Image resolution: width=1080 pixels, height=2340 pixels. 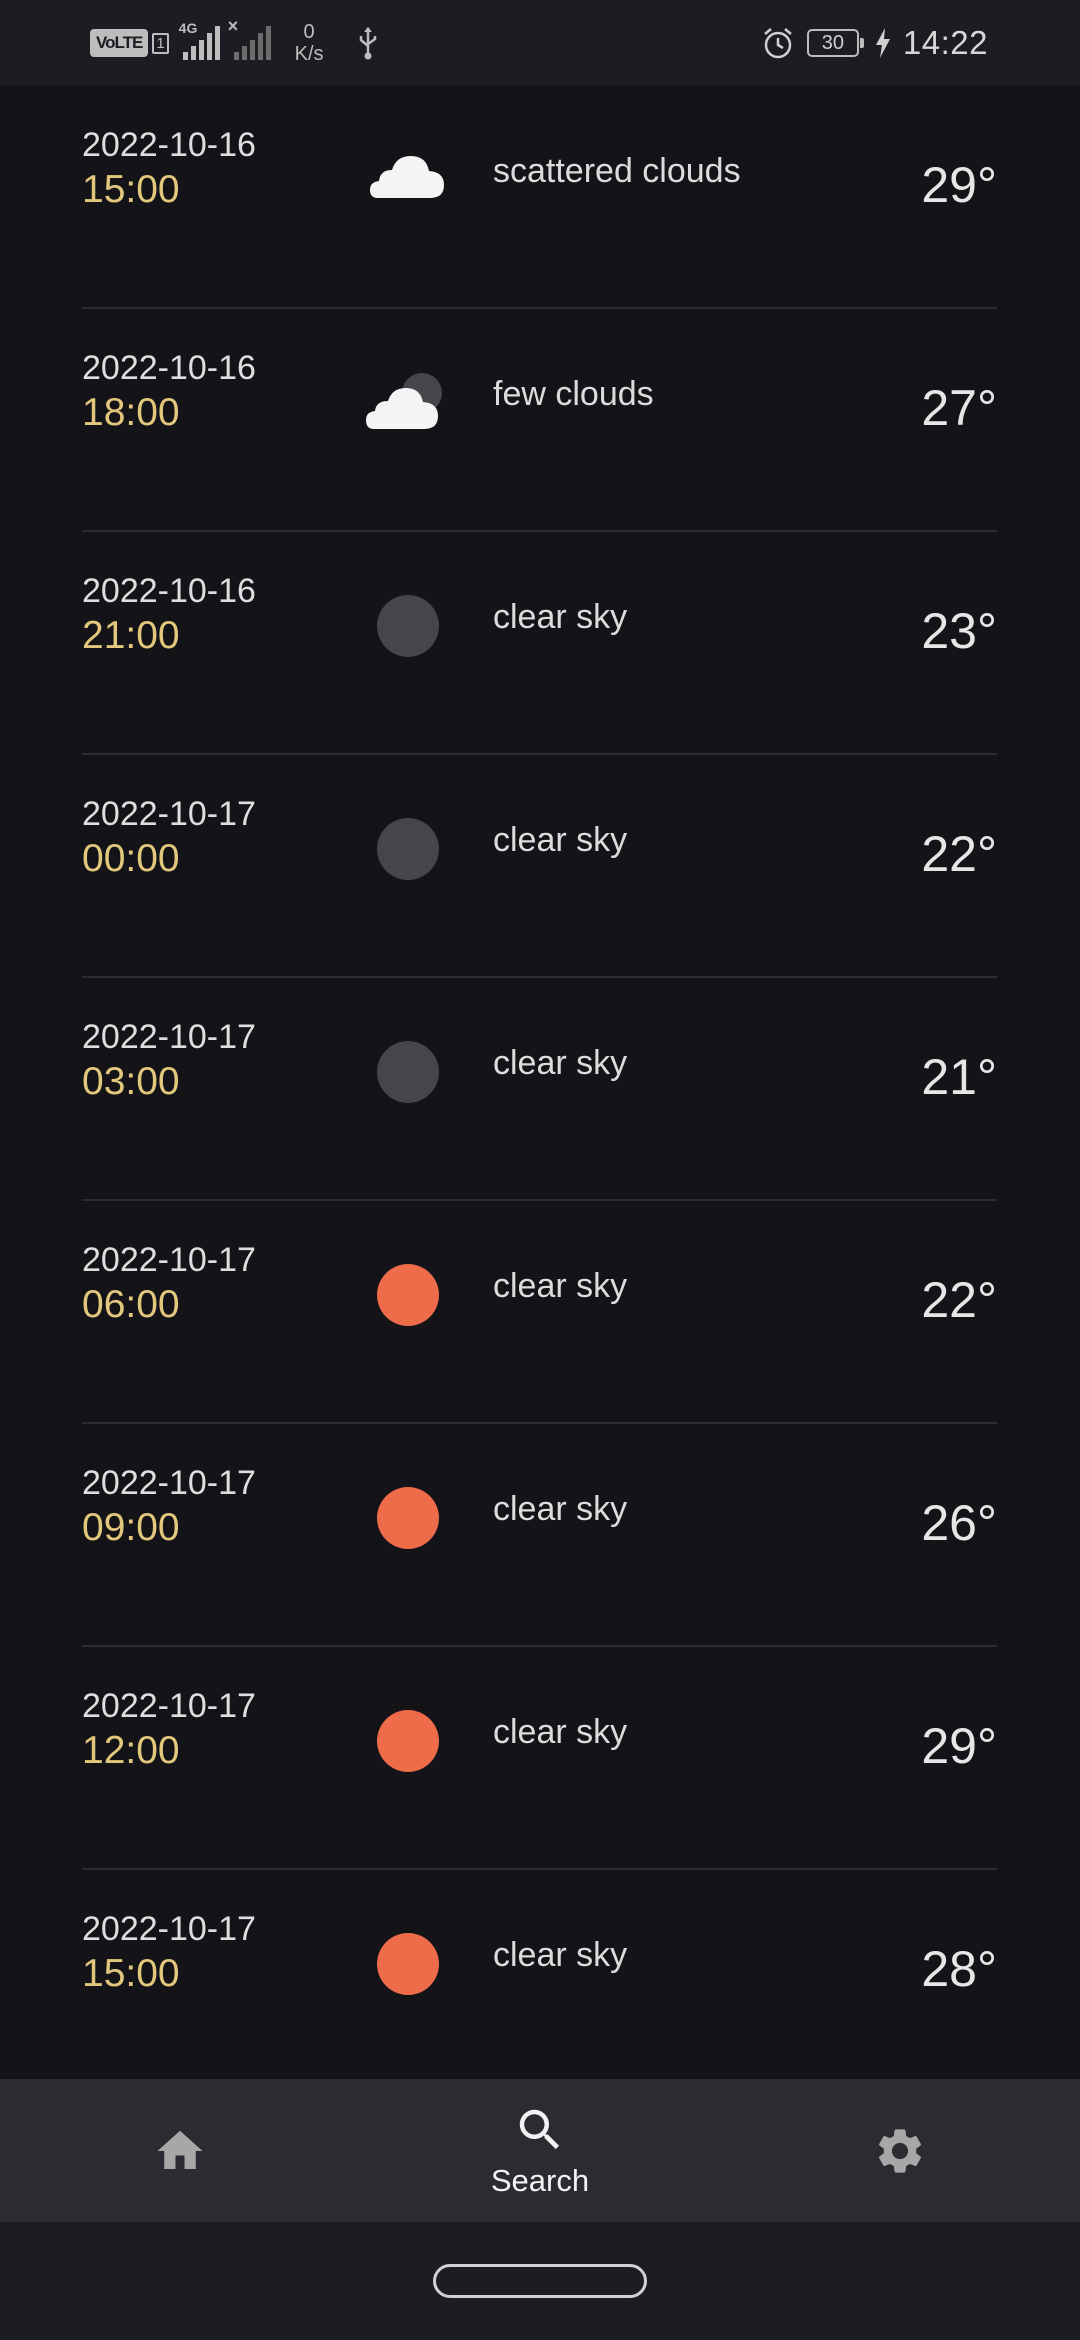 I want to click on nav-search-label: Search, so click(x=540, y=2180).